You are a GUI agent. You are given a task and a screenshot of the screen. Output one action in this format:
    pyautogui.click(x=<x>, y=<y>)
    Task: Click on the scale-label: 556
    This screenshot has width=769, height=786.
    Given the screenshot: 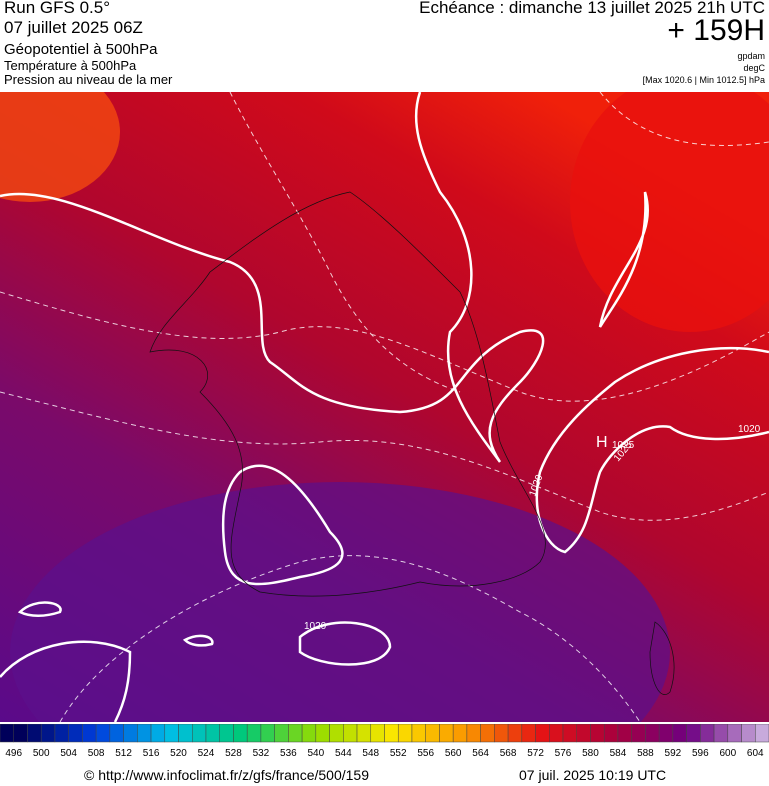 What is the action you would take?
    pyautogui.click(x=425, y=753)
    